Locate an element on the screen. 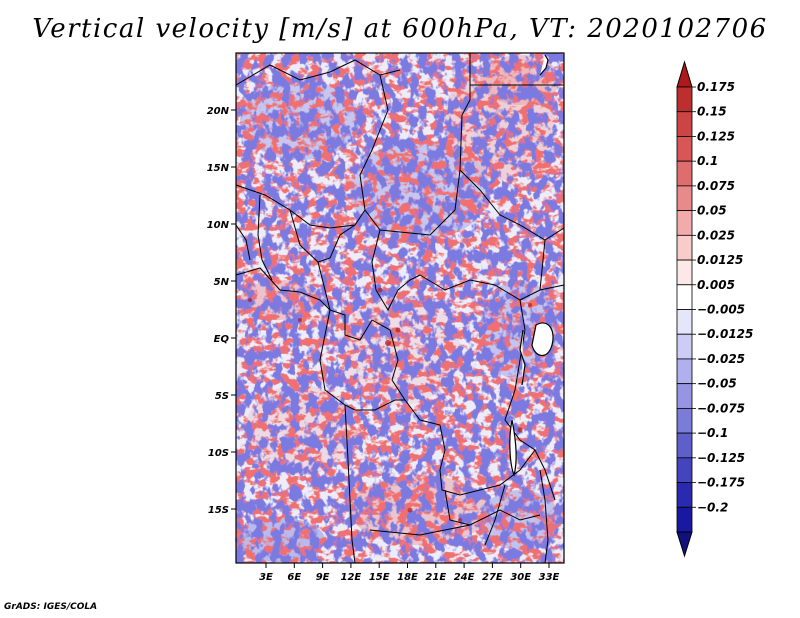  colorbar-label: −0.1 is located at coordinates (712, 433).